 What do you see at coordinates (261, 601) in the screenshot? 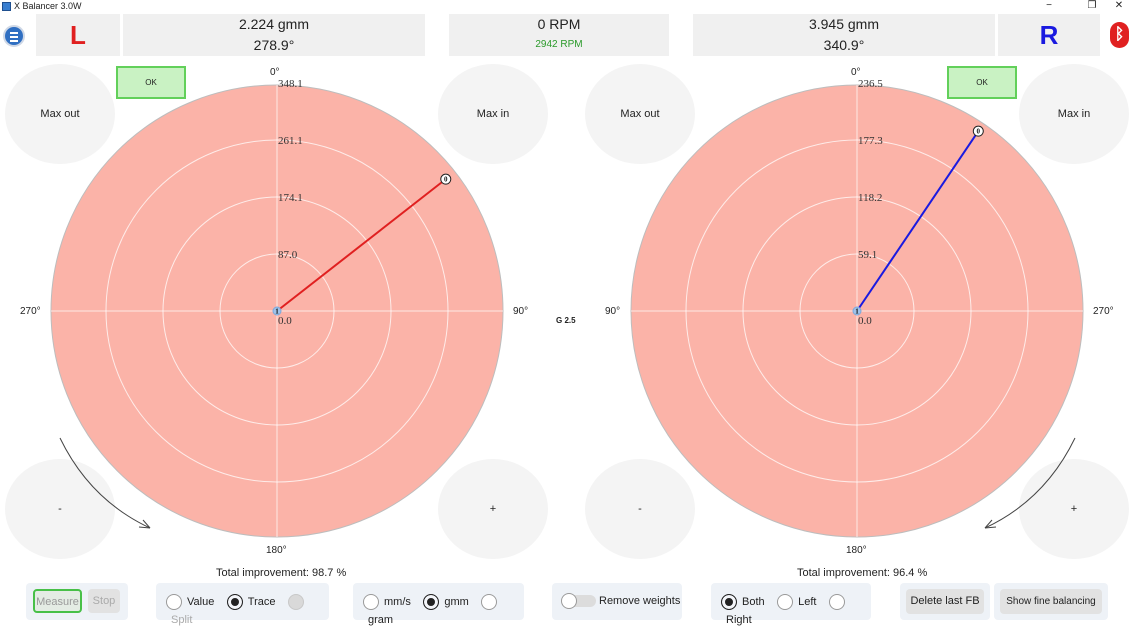
I see `trace-label: Trace` at bounding box center [261, 601].